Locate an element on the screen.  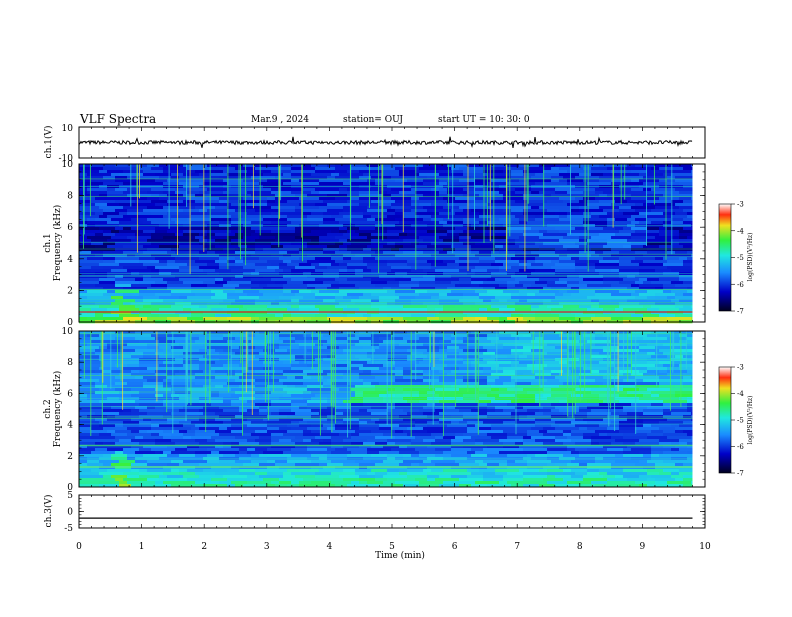
x-tick-label: 3 is located at coordinates (267, 547).